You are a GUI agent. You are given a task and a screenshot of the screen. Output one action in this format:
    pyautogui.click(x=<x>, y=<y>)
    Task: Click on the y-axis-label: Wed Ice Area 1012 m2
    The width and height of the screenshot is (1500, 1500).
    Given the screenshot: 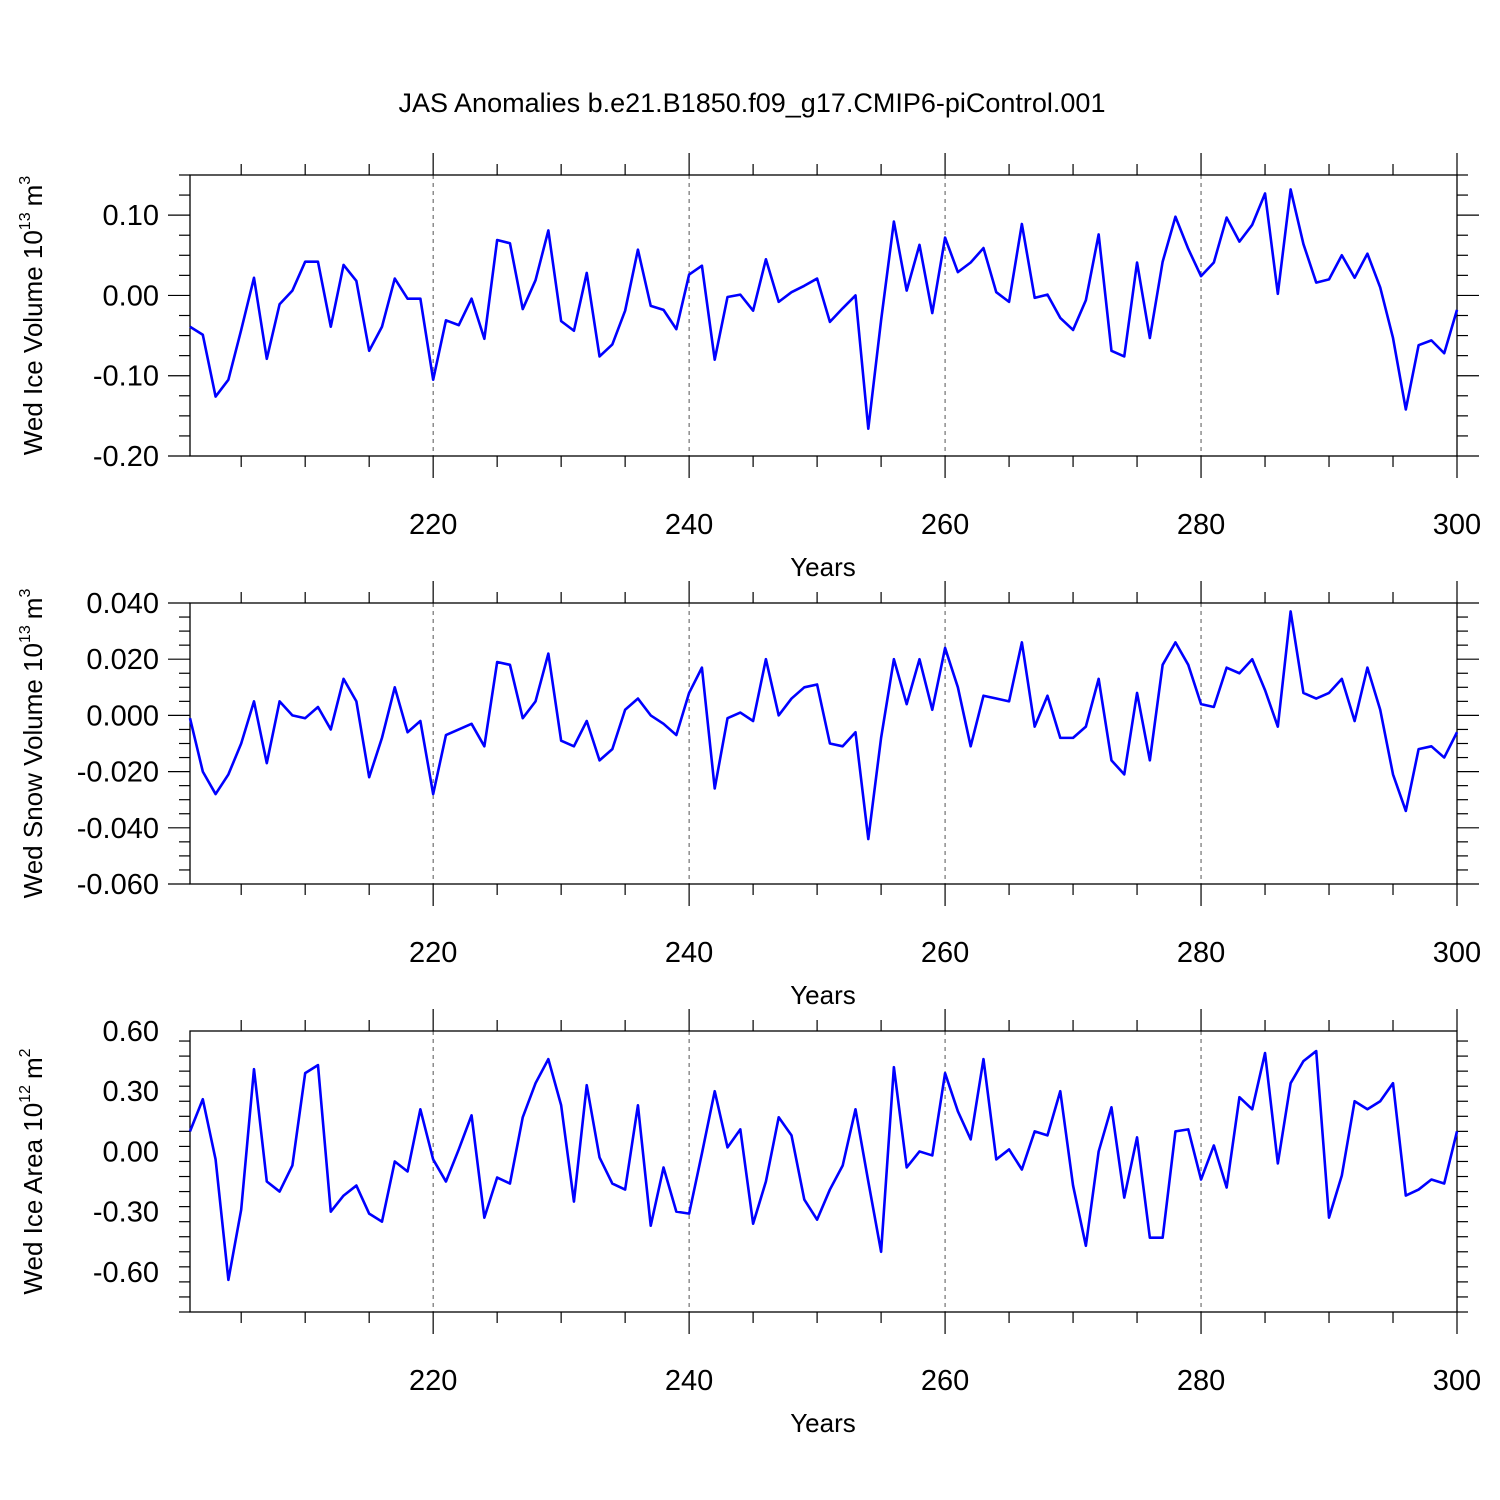 What is the action you would take?
    pyautogui.click(x=32, y=1171)
    